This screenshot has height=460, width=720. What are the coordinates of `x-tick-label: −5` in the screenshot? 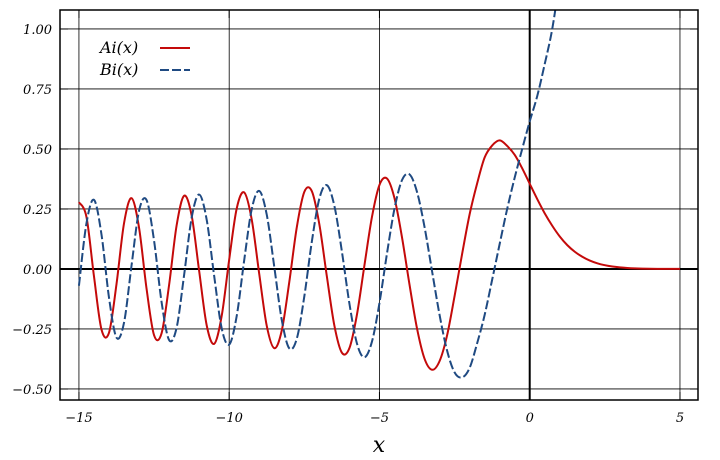 It's located at (379, 418).